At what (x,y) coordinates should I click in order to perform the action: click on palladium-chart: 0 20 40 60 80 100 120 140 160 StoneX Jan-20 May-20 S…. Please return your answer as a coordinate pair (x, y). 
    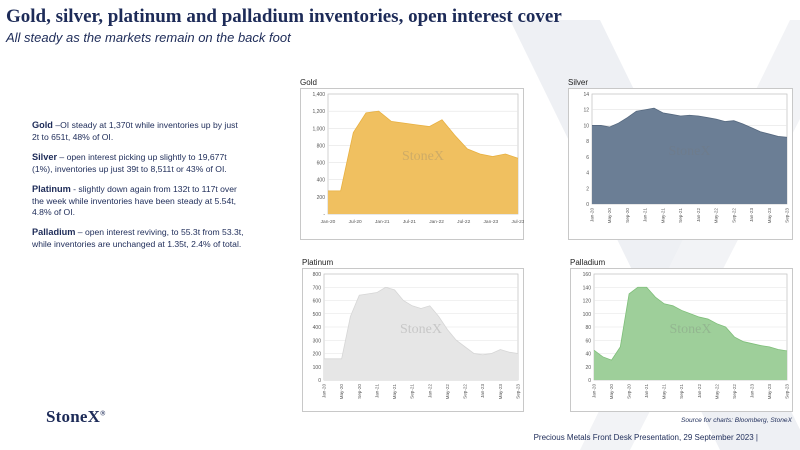
    Looking at the image, I should click on (681, 340).